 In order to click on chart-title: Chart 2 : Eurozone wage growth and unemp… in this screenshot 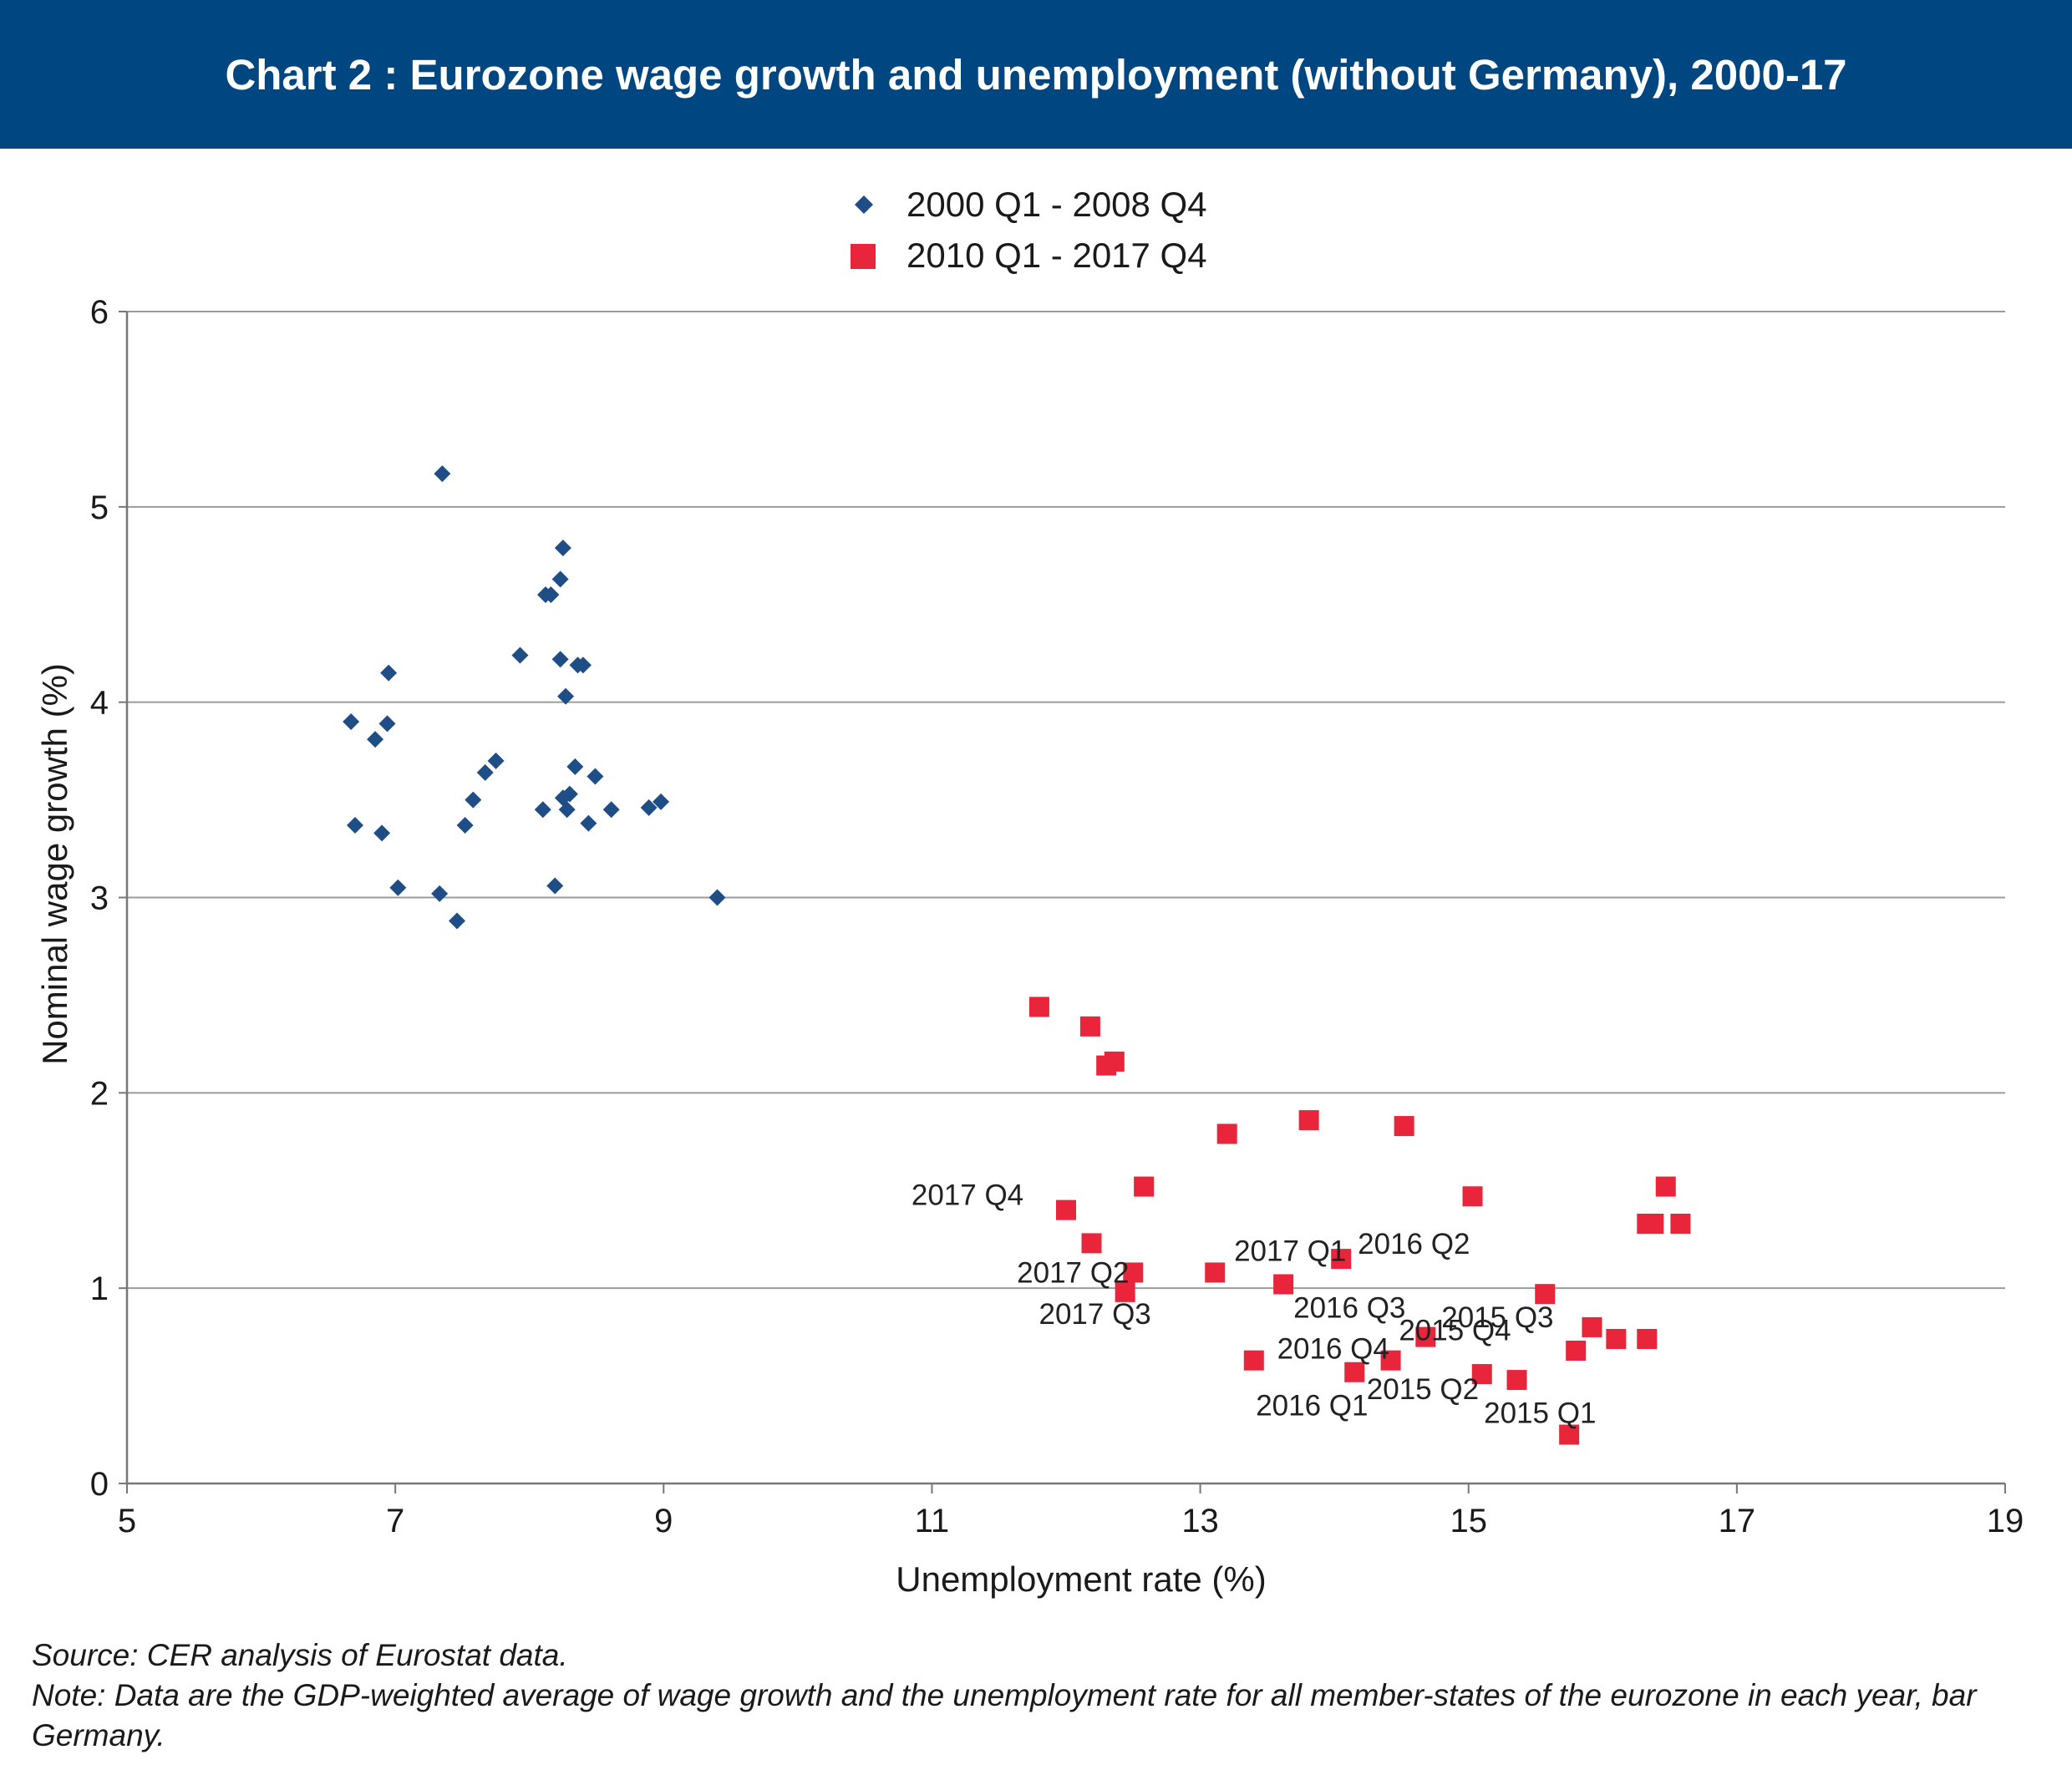, I will do `click(1036, 74)`.